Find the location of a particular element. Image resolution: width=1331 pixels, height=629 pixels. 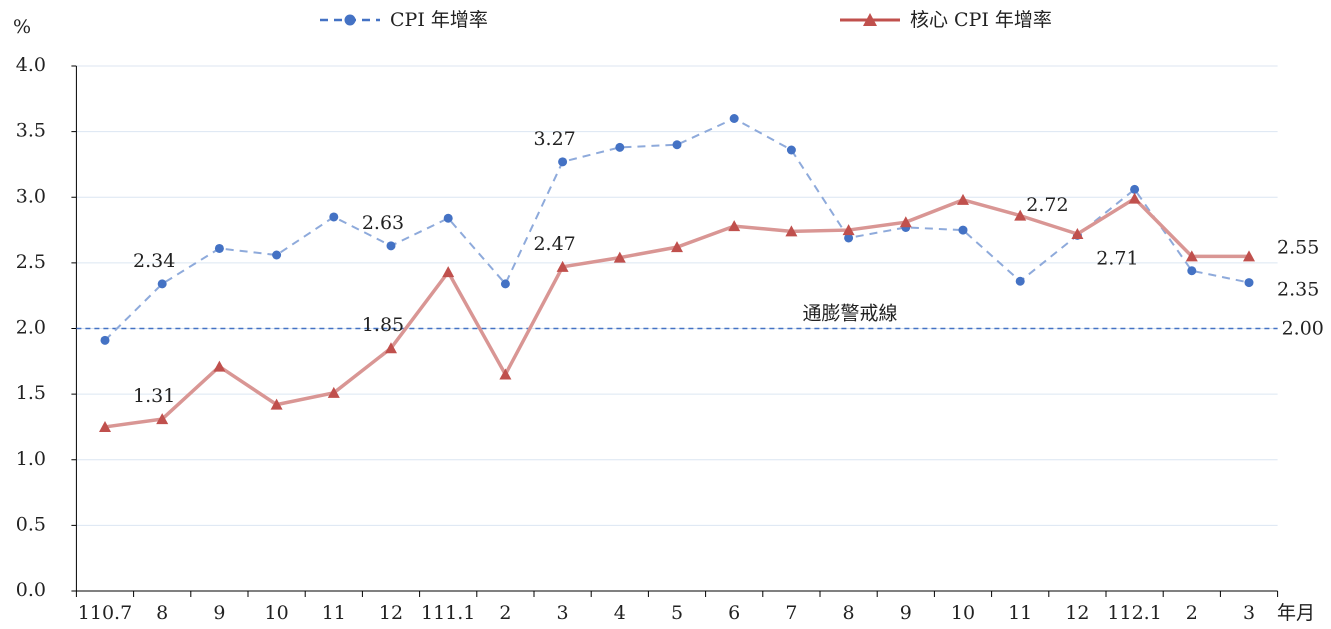

y-tick-label: 4.0 is located at coordinates (31, 65).